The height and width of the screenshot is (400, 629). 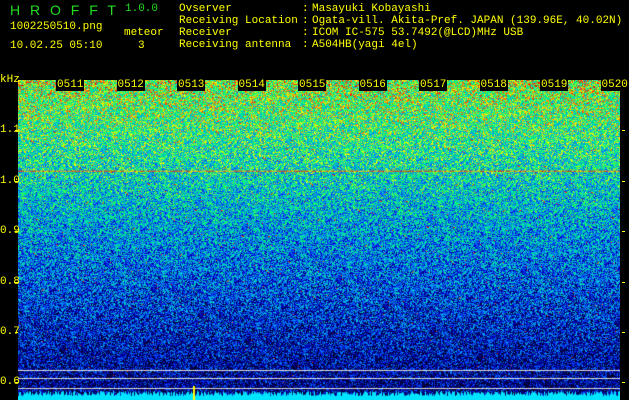 I want to click on y-tick-label: 1.1, so click(x=10, y=130).